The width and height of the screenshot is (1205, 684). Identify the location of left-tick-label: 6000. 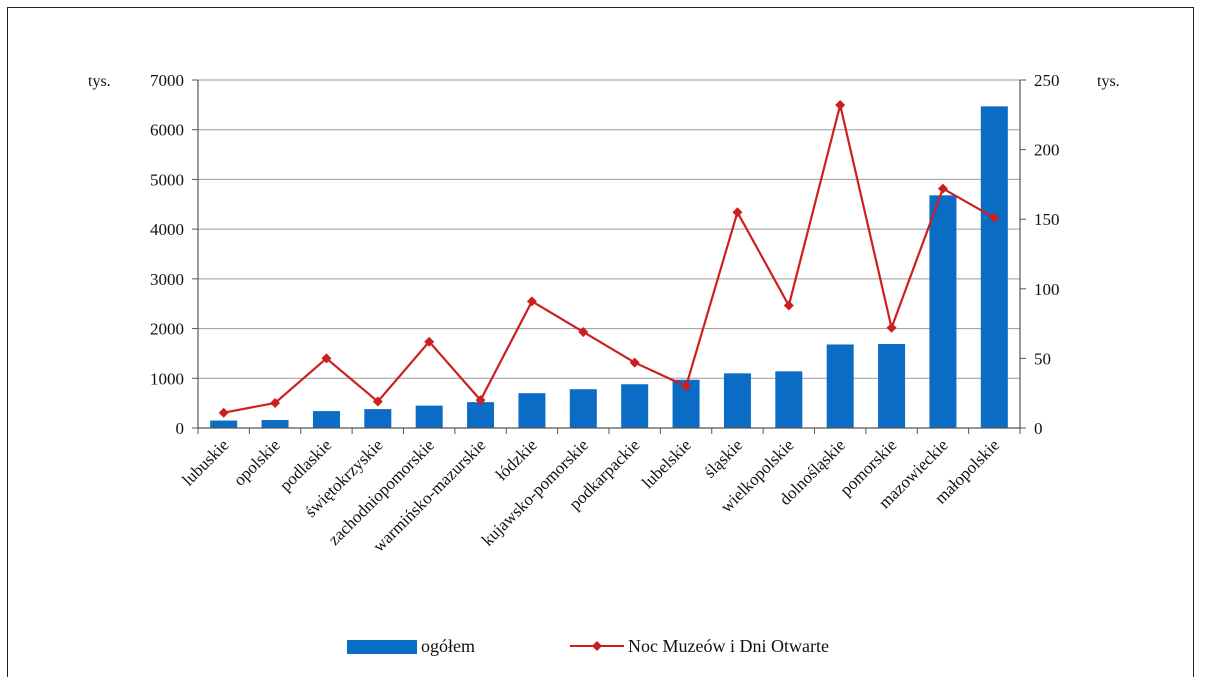
(167, 130).